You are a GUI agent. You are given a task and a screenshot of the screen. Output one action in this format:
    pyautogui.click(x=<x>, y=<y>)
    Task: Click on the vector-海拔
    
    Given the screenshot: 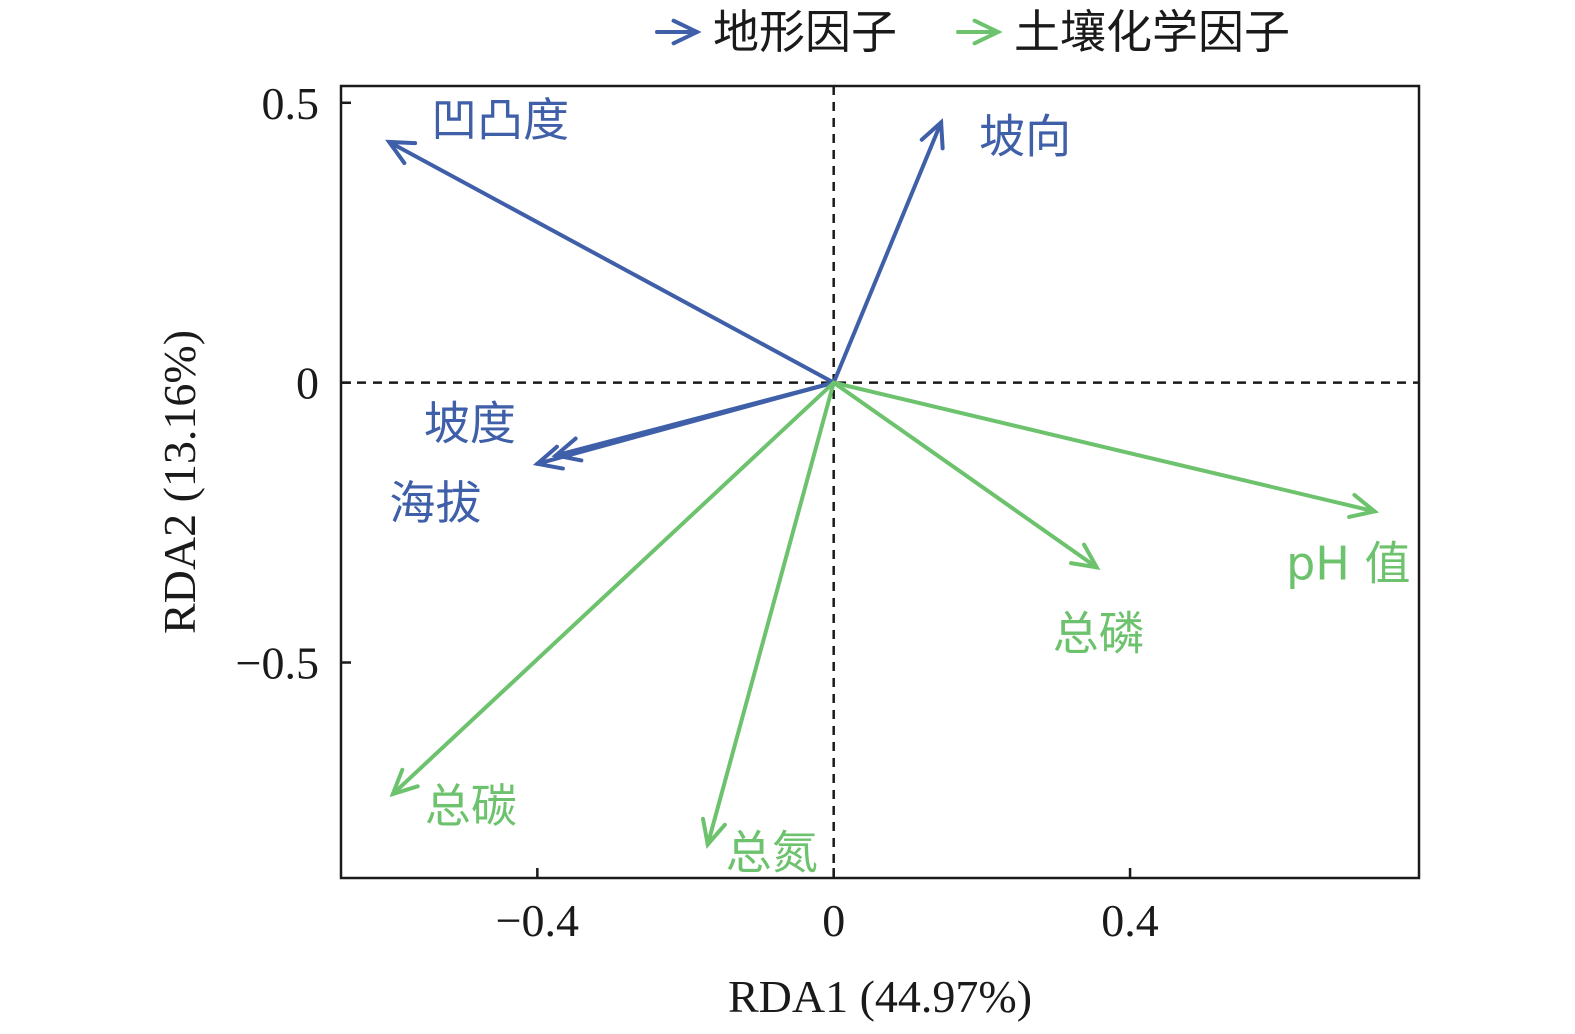 What is the action you would take?
    pyautogui.click(x=684, y=425)
    